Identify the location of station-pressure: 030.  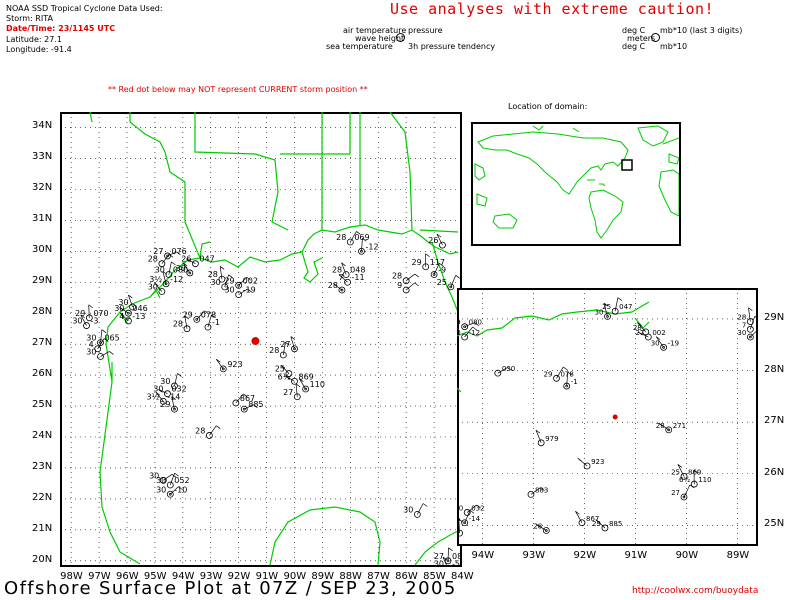
(508, 369).